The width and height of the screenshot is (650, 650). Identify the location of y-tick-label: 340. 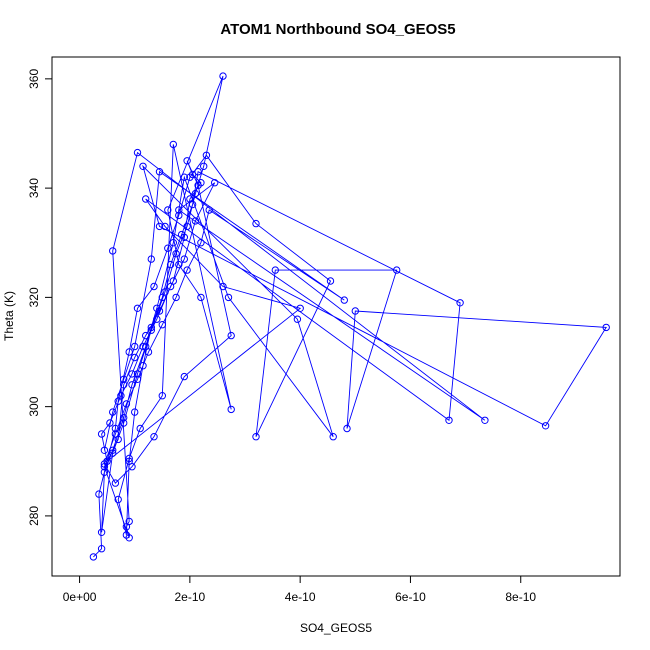
(34, 188).